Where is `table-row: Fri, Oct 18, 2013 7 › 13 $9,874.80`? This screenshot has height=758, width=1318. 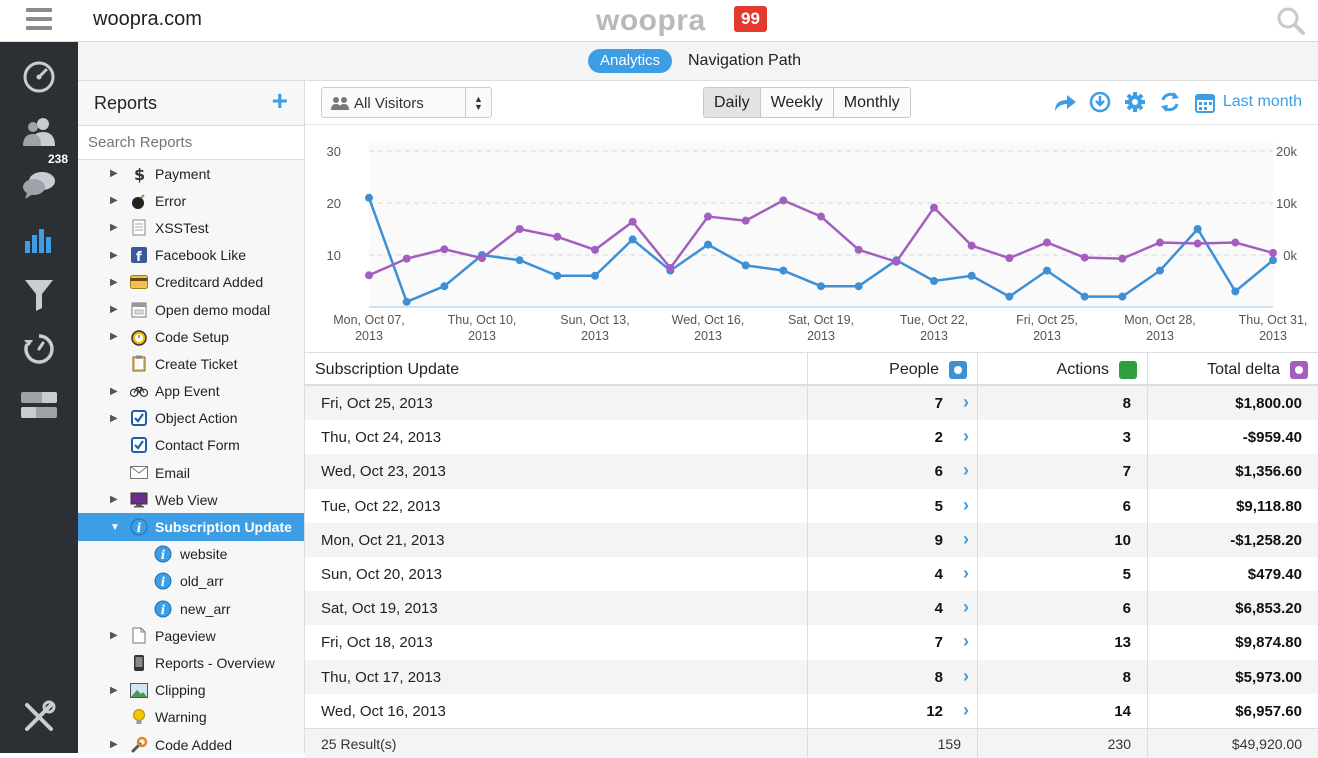 table-row: Fri, Oct 18, 2013 7 › 13 $9,874.80 is located at coordinates (811, 642).